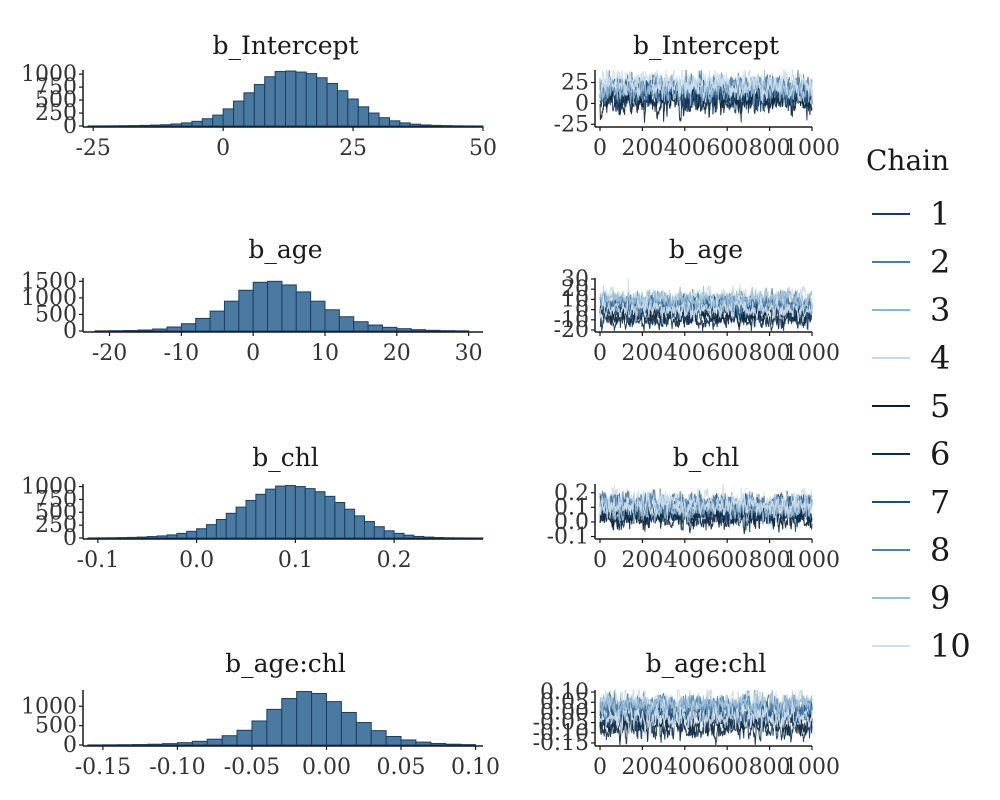  What do you see at coordinates (911, 406) in the screenshot?
I see `legend-item-chain-5: 5` at bounding box center [911, 406].